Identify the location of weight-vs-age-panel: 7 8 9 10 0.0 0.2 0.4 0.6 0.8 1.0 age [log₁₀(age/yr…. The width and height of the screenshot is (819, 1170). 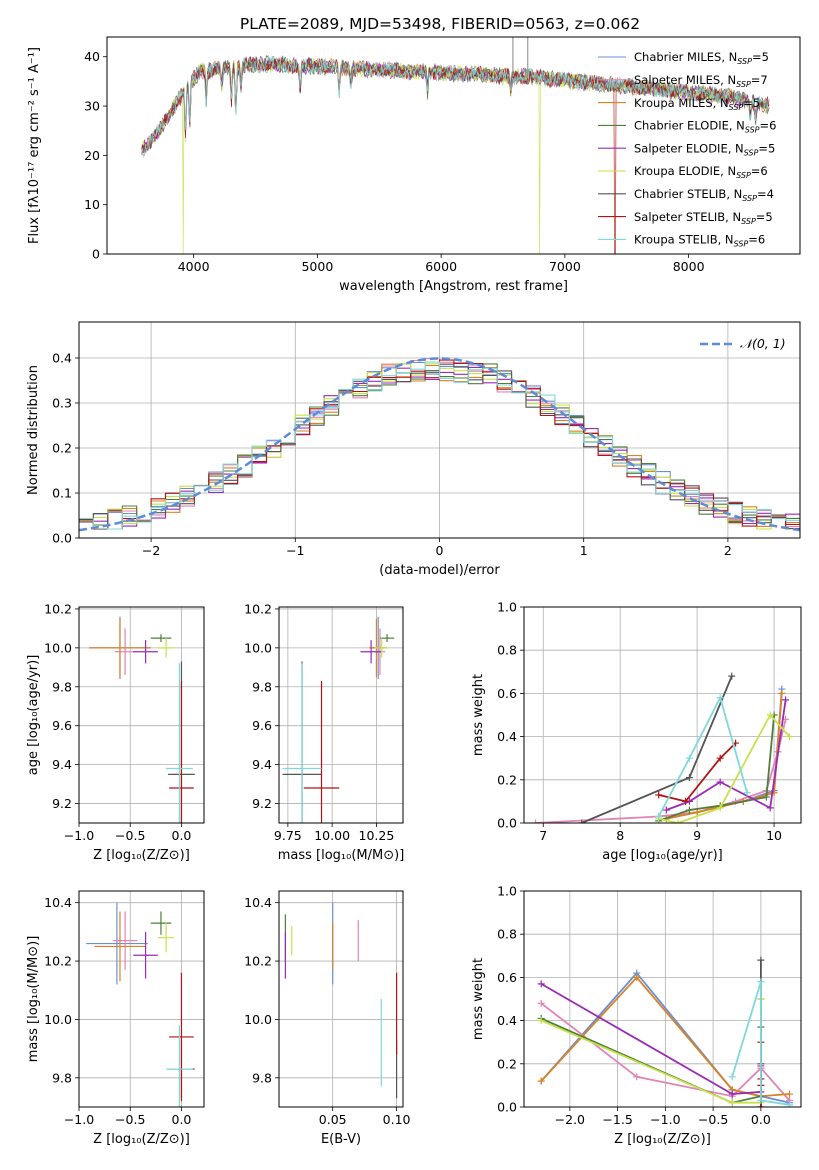
(636, 731).